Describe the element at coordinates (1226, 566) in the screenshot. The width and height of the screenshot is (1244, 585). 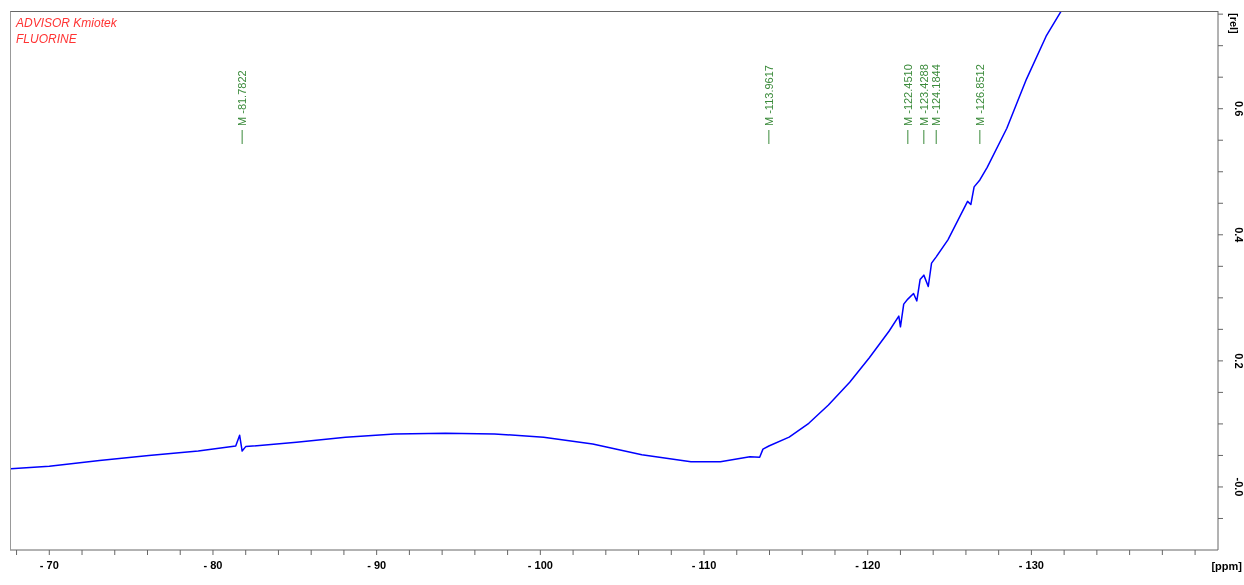
I see `x-axis-title: [ppm]` at that location.